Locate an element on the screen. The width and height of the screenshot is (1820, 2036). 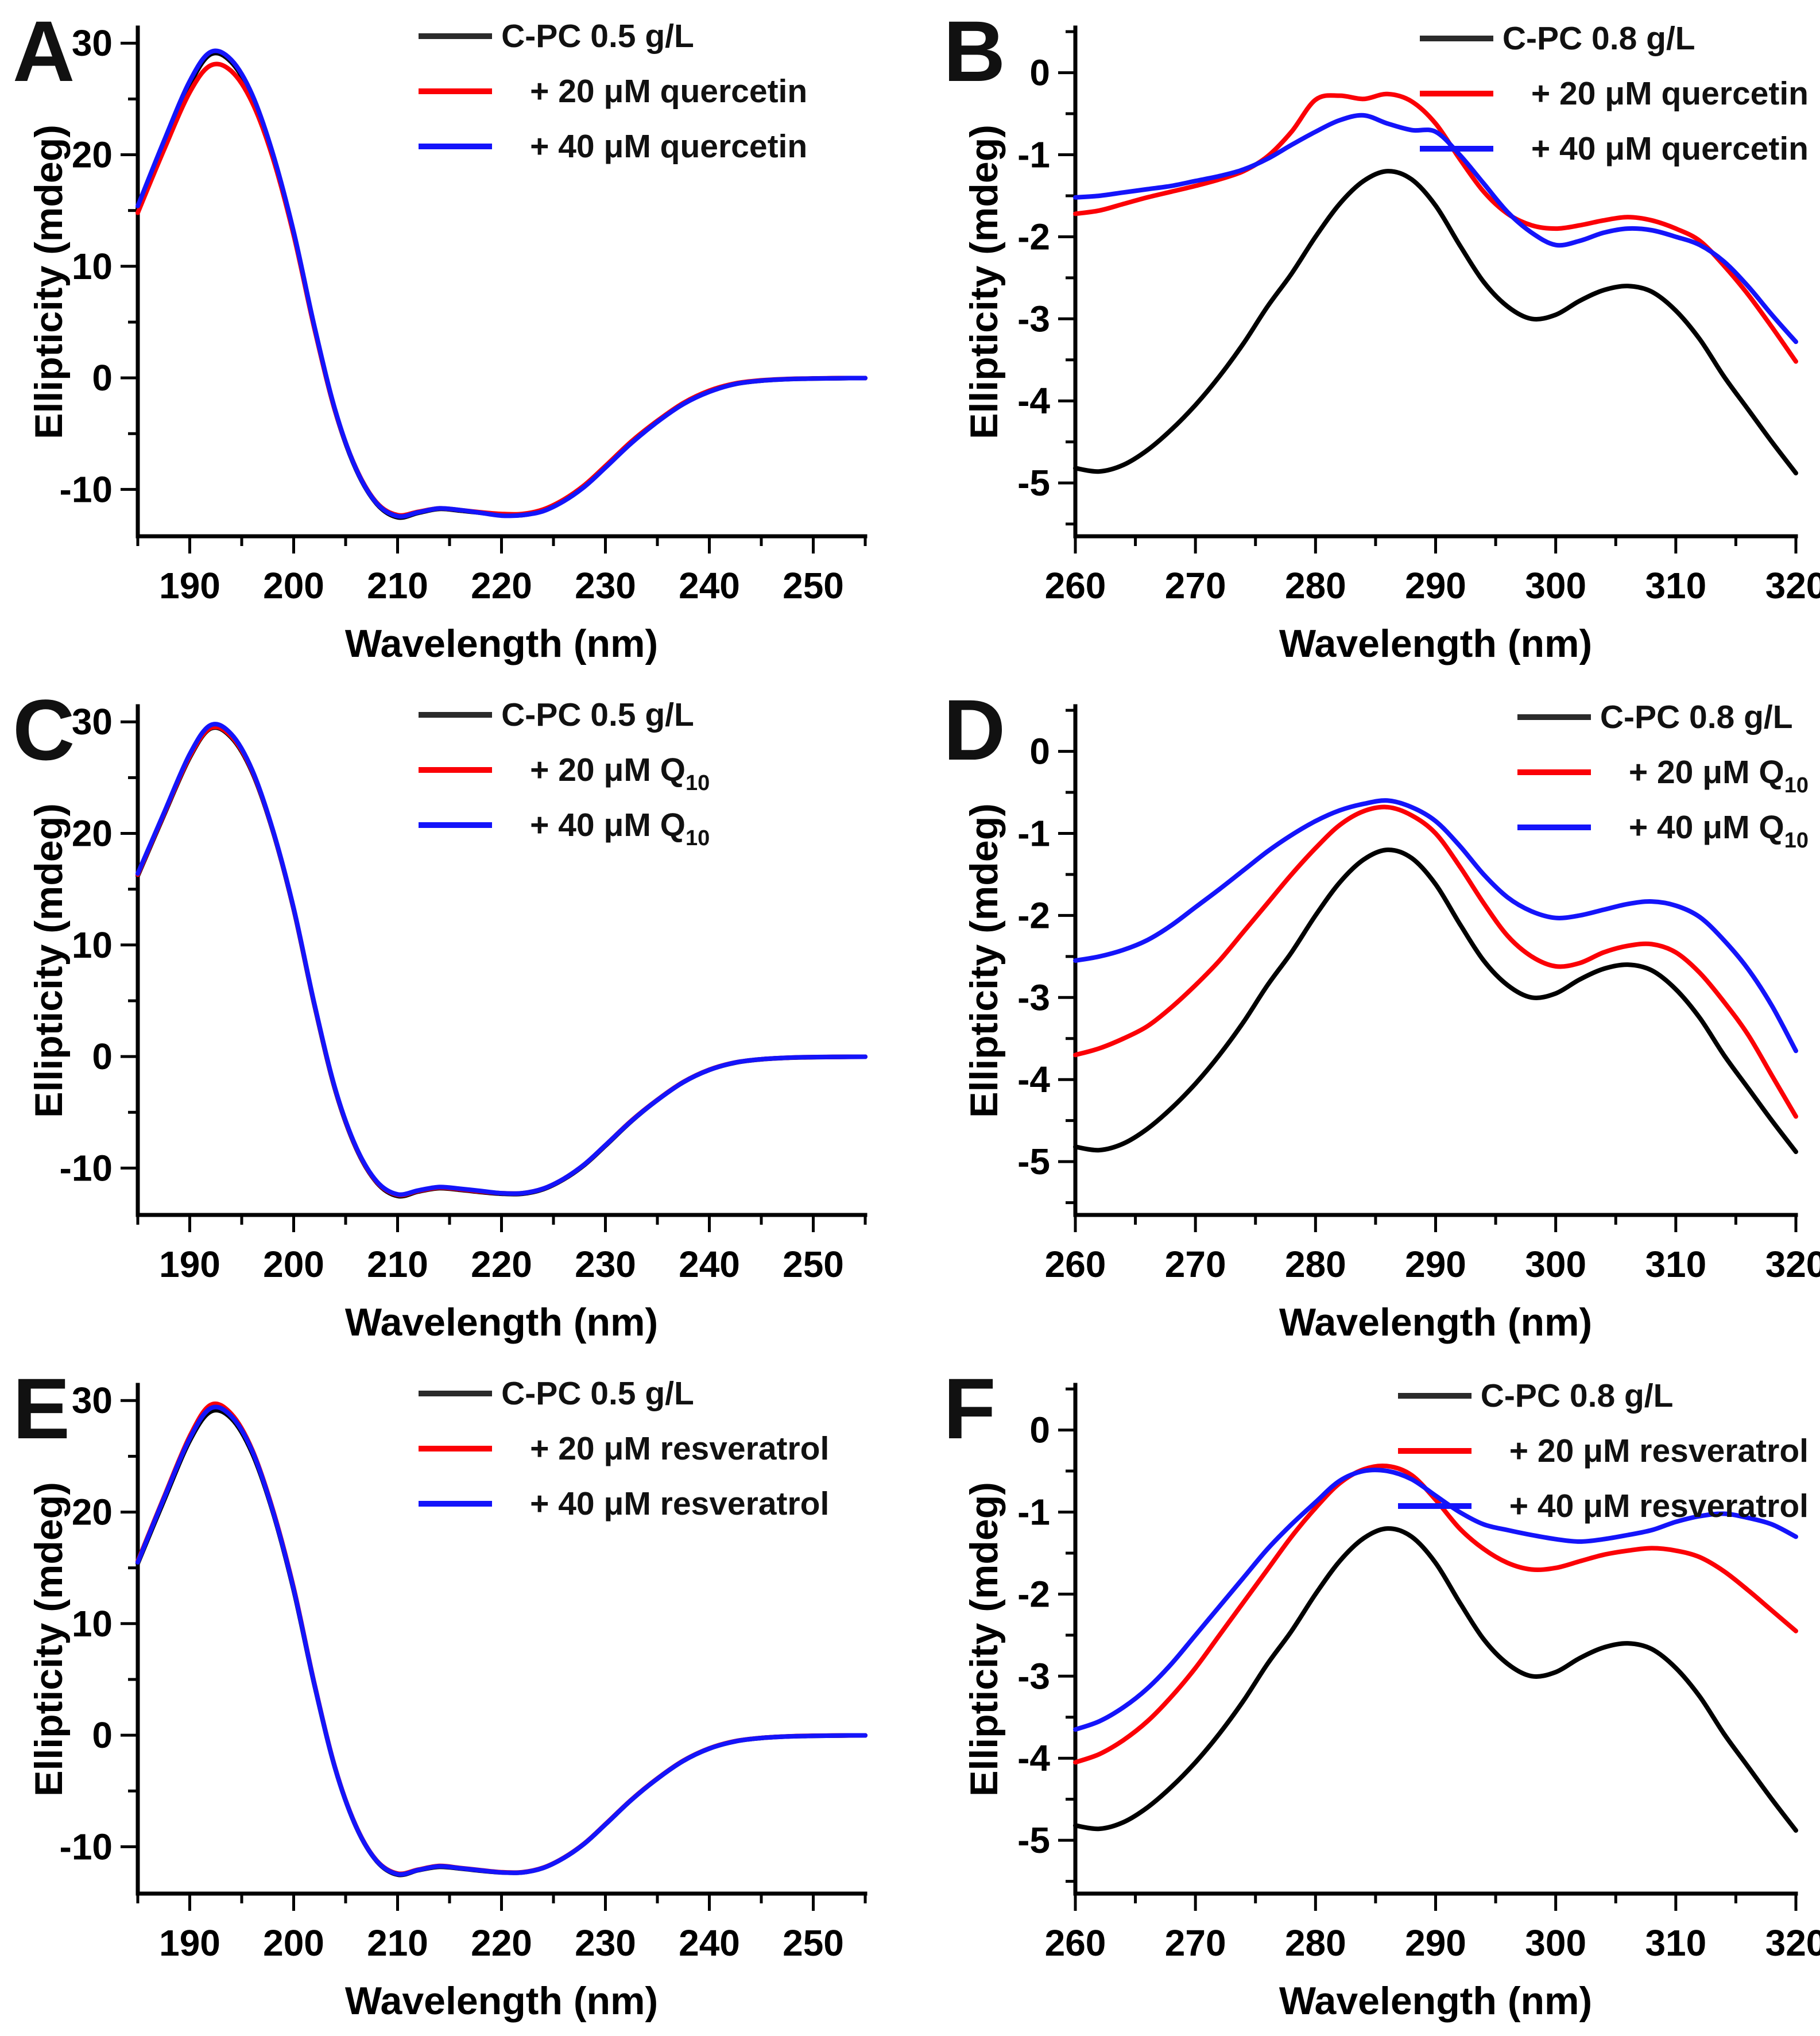
legend-label: + 40 μM resveratrol is located at coordinates (680, 1503).